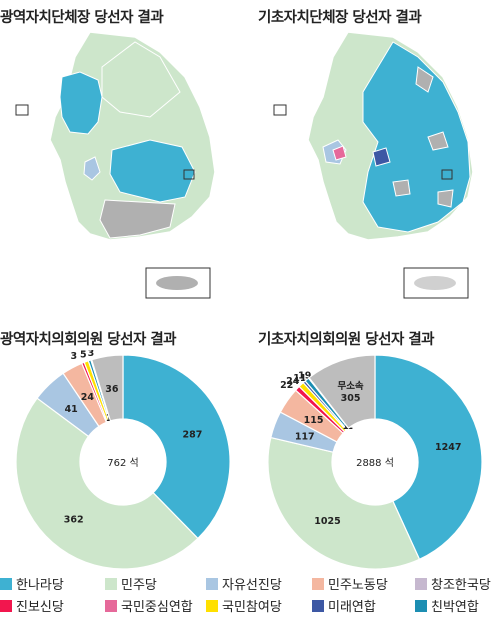 This screenshot has height=617, width=500. What do you see at coordinates (74, 520) in the screenshot?
I see `slice-label: 362` at bounding box center [74, 520].